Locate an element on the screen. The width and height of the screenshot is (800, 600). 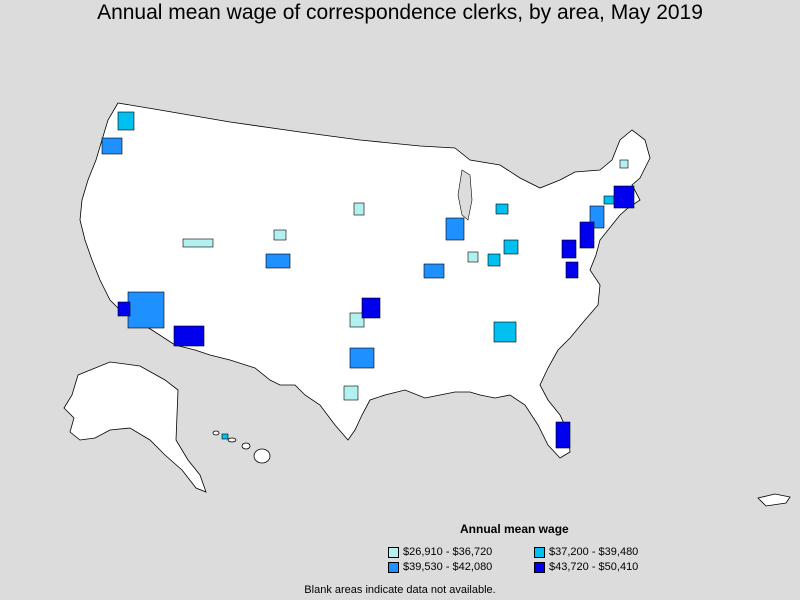
legend-label: $26,910 - $36,720 is located at coordinates (448, 552).